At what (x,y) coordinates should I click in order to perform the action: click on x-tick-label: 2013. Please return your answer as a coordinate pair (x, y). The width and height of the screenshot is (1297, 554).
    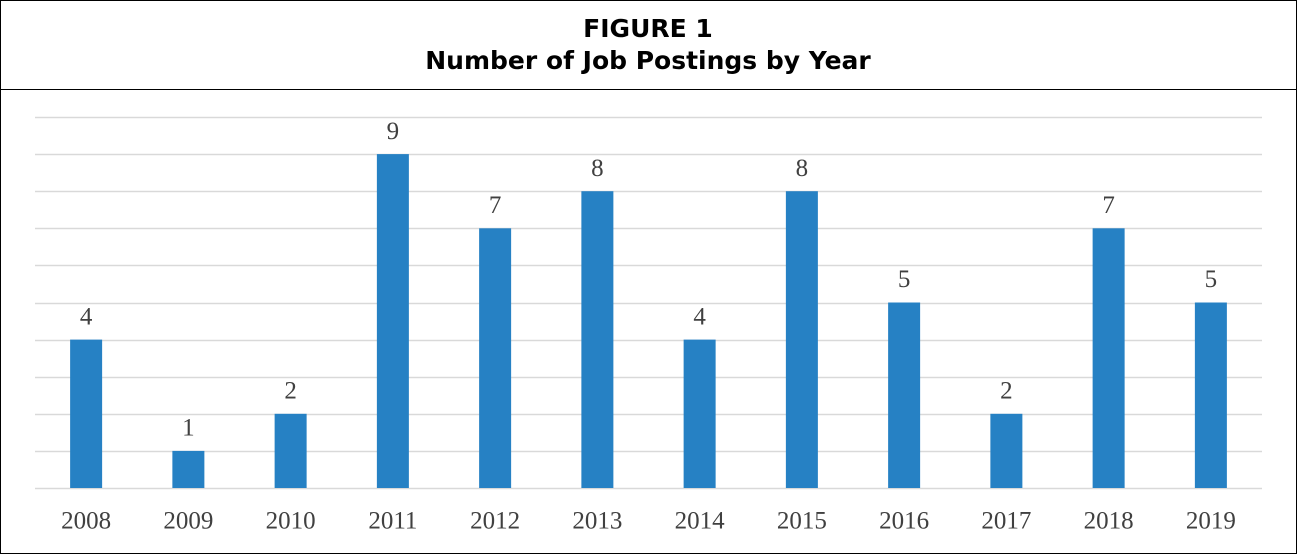
    Looking at the image, I should click on (597, 521).